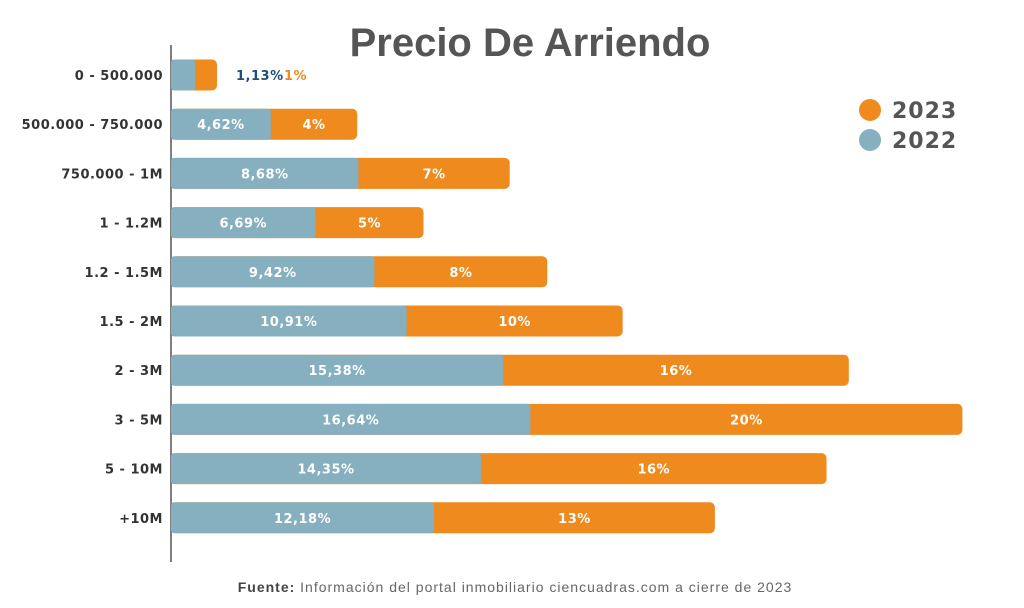 This screenshot has width=1024, height=608. I want to click on value-label-2022: 14,35%, so click(325, 470).